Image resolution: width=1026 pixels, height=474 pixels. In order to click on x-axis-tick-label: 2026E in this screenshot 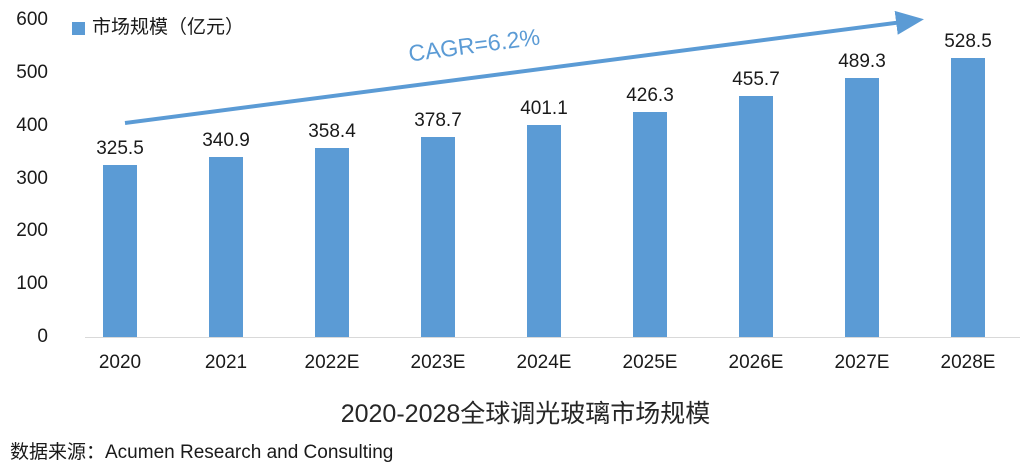, I will do `click(756, 362)`.